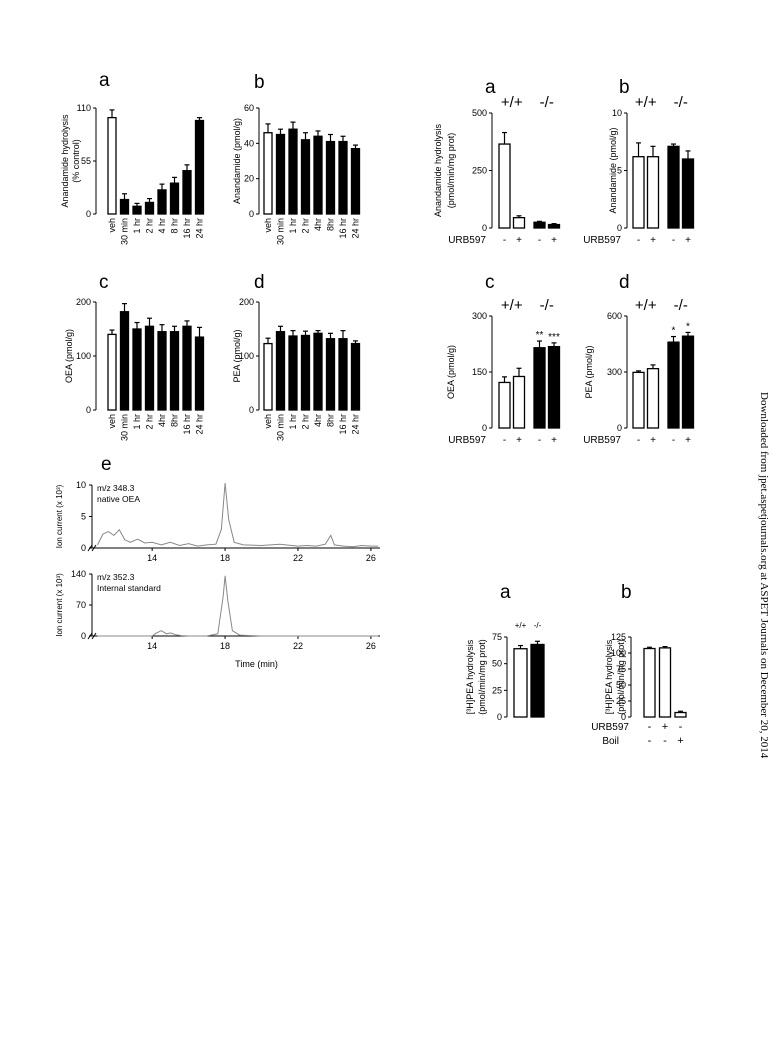  I want to click on y-tick-label: 500, so click(479, 113).